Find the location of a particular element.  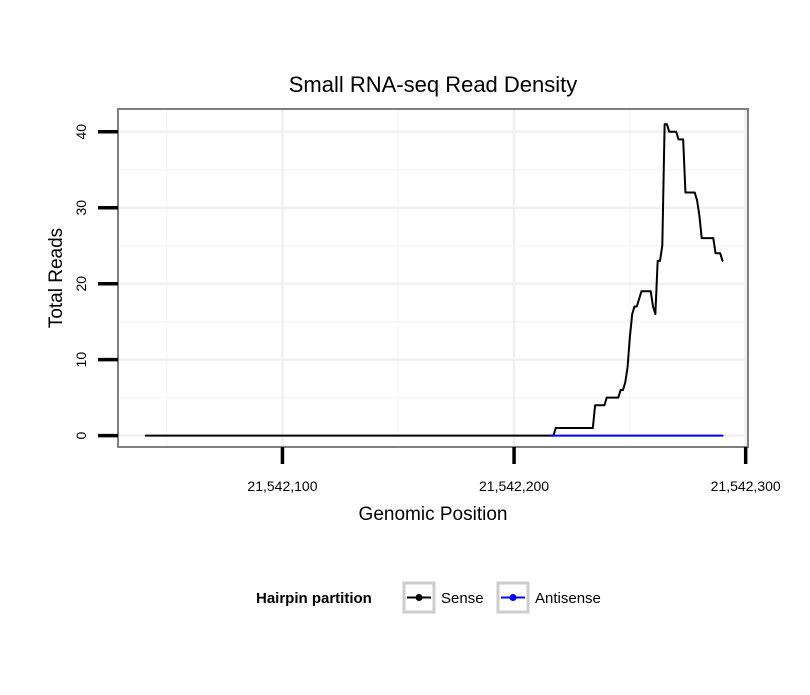

y-axis-label: Total Reads is located at coordinates (56, 278).